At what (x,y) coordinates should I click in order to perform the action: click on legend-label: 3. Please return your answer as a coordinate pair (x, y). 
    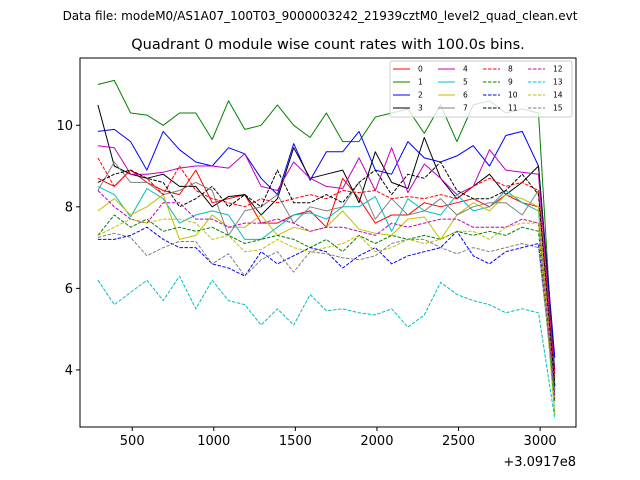
    Looking at the image, I should click on (420, 108).